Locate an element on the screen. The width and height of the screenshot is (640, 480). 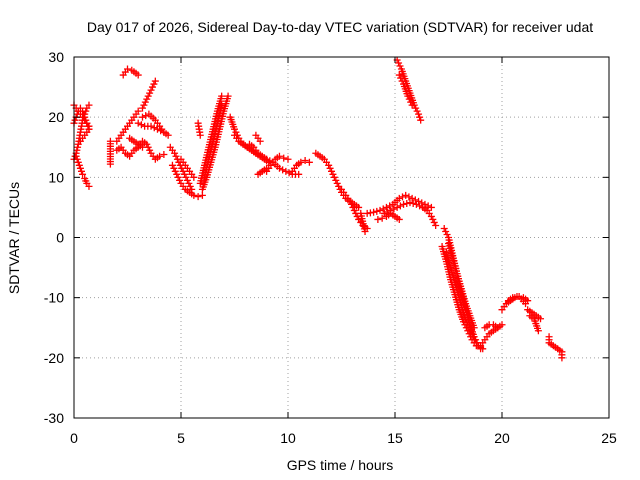
series-arc17 is located at coordinates (199, 129).